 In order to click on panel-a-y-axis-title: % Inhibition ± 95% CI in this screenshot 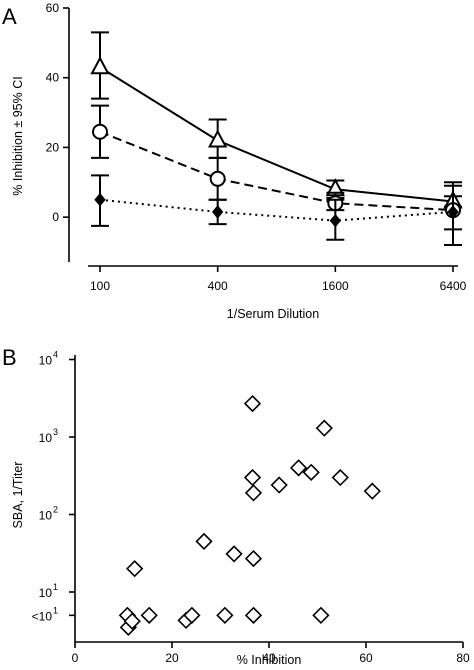, I will do `click(18, 135)`.